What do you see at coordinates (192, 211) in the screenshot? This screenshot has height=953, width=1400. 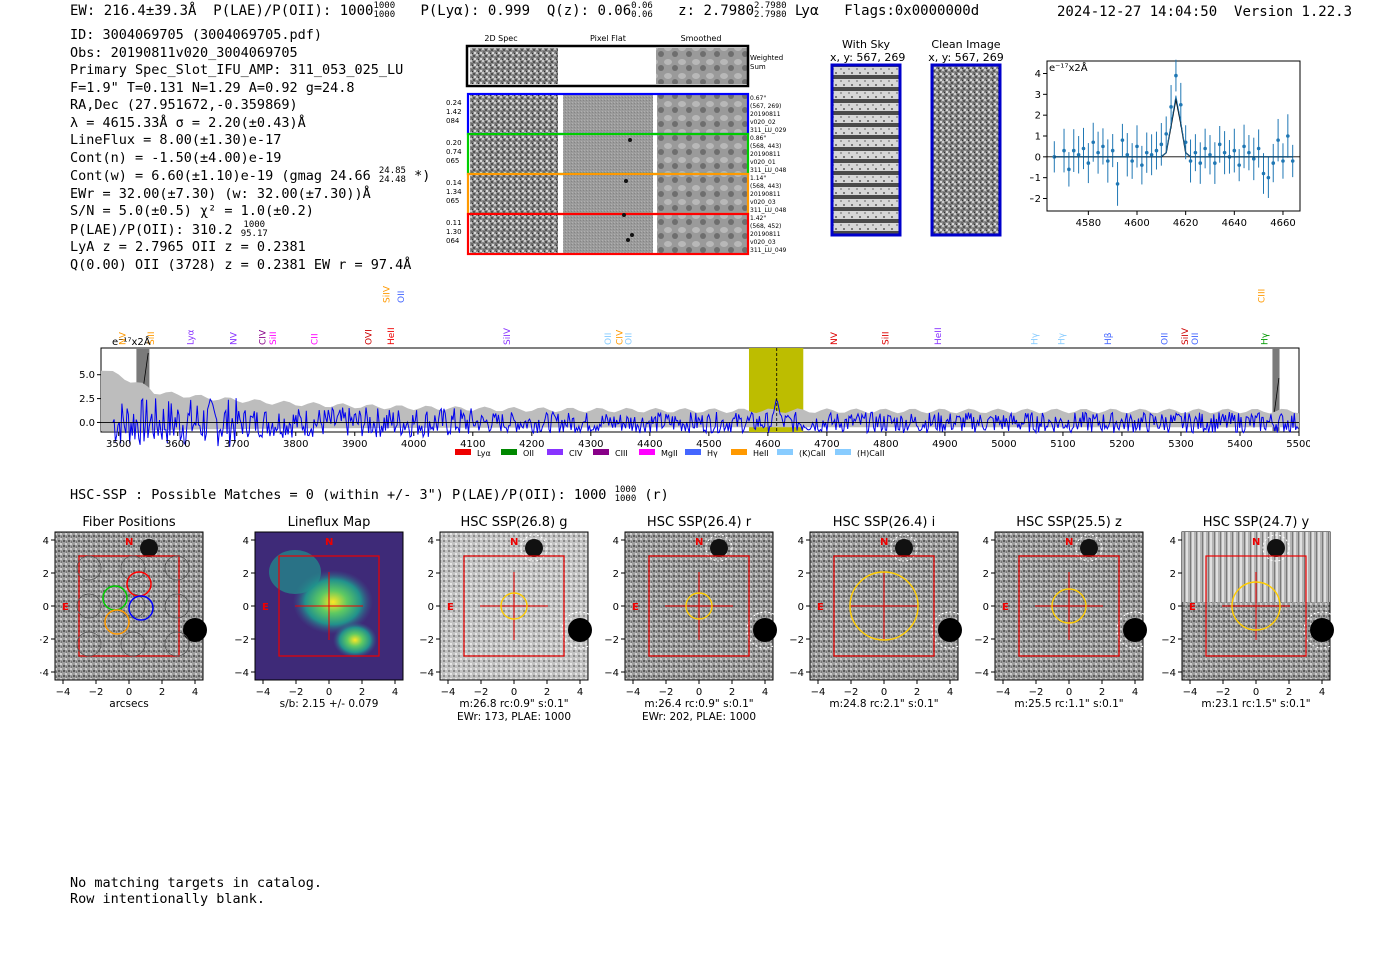 I see `info-sn: S/N = 5.0(±0.5) χ² = 1.0(±0.2)` at bounding box center [192, 211].